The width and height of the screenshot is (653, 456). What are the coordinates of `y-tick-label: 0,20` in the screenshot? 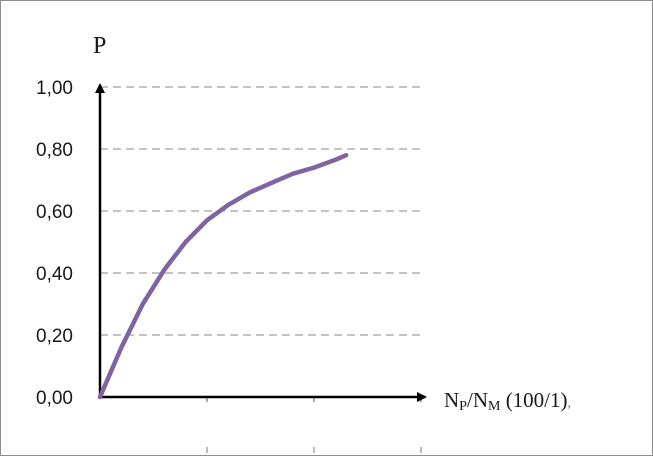 It's located at (54, 336).